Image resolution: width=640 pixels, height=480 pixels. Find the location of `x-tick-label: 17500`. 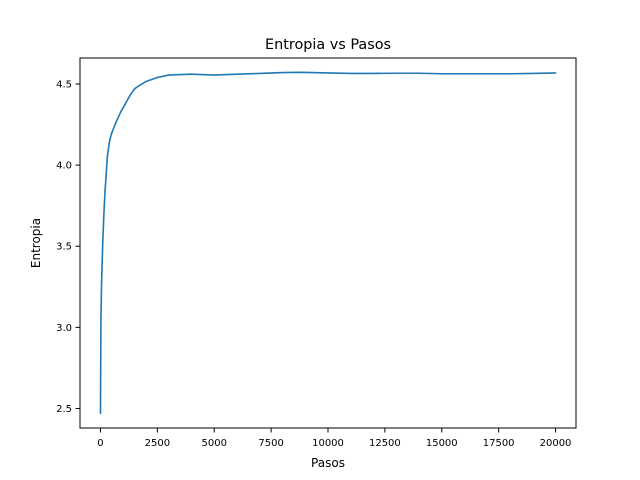

x-tick-label: 17500 is located at coordinates (499, 443).